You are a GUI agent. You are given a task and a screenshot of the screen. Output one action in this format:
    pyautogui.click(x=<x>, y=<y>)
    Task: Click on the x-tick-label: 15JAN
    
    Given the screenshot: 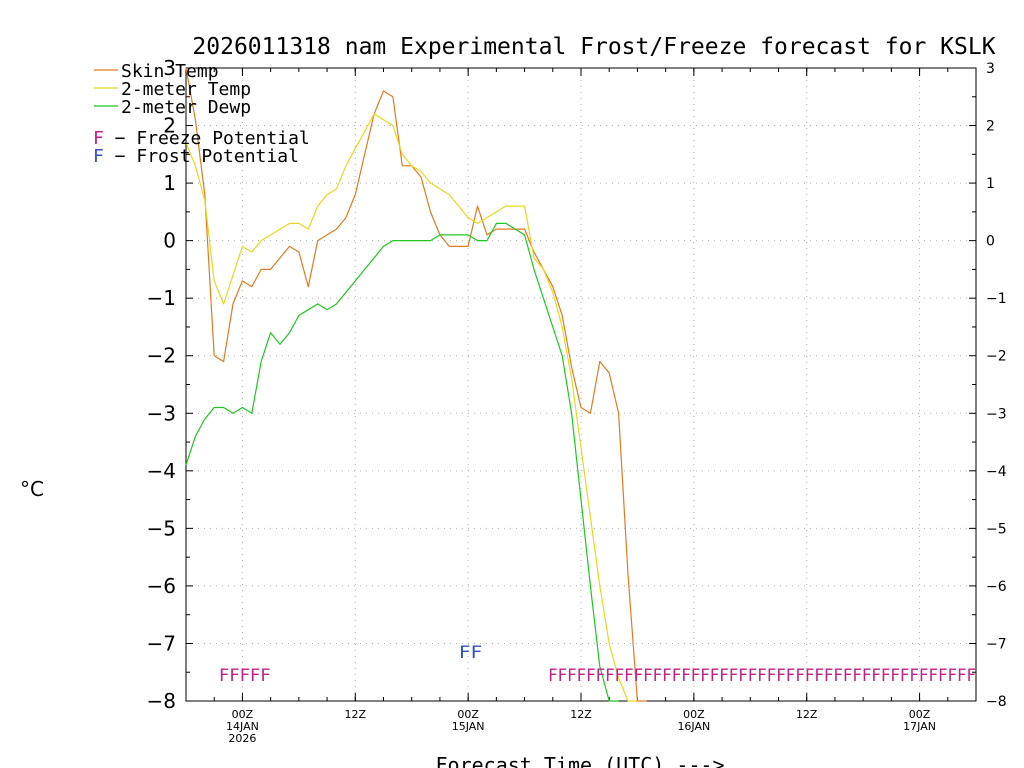 What is the action you would take?
    pyautogui.click(x=468, y=726)
    